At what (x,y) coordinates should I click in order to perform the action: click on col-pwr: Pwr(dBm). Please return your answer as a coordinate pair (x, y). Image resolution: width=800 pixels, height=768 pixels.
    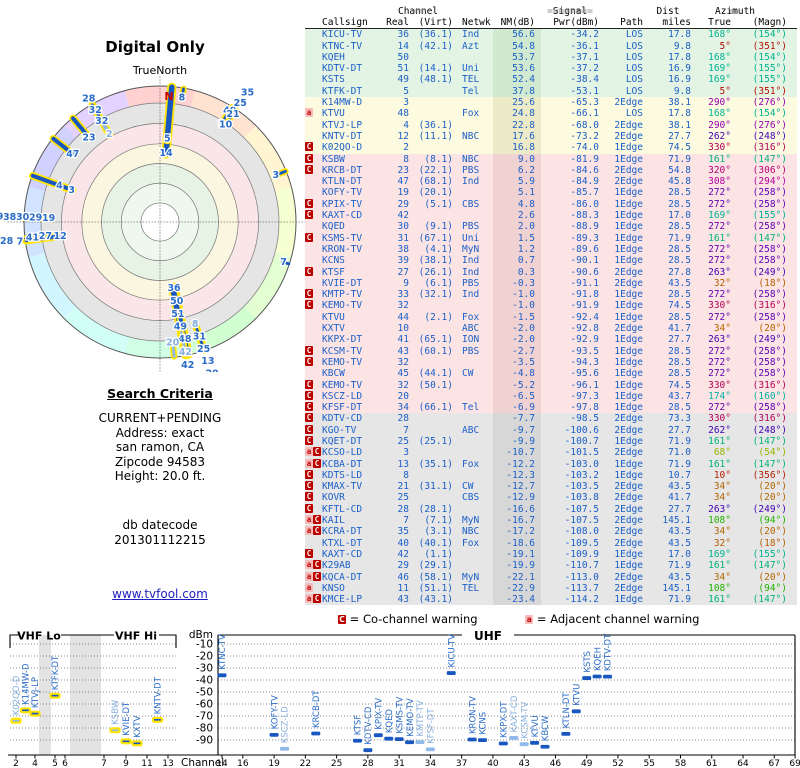
    Looking at the image, I should click on (576, 22).